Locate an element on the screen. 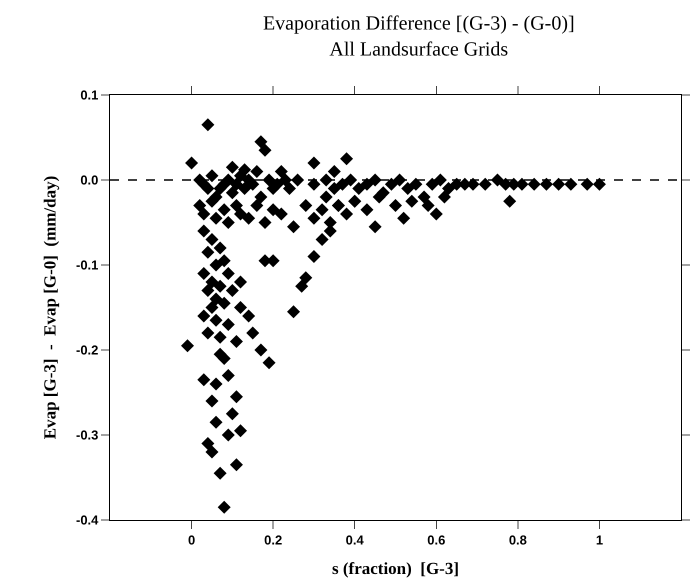 The width and height of the screenshot is (698, 585). y-tick-label: -0.2 is located at coordinates (87, 350).